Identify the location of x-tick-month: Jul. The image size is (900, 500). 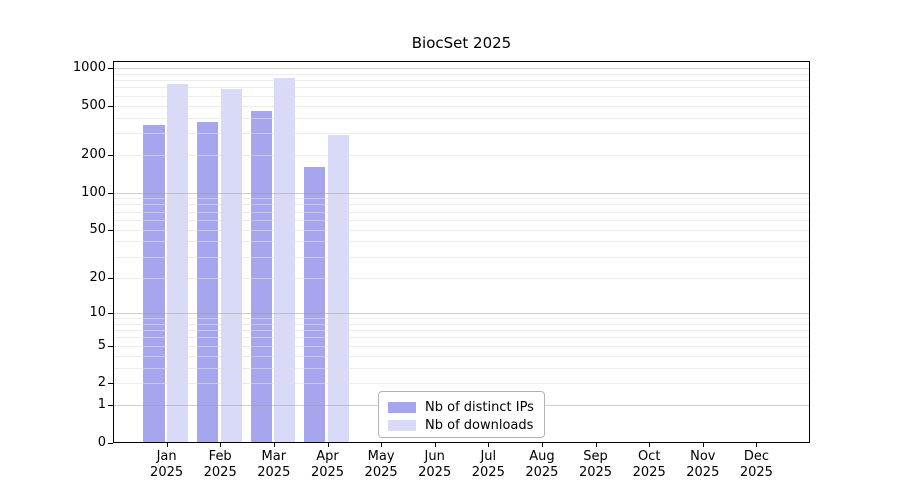
(488, 456).